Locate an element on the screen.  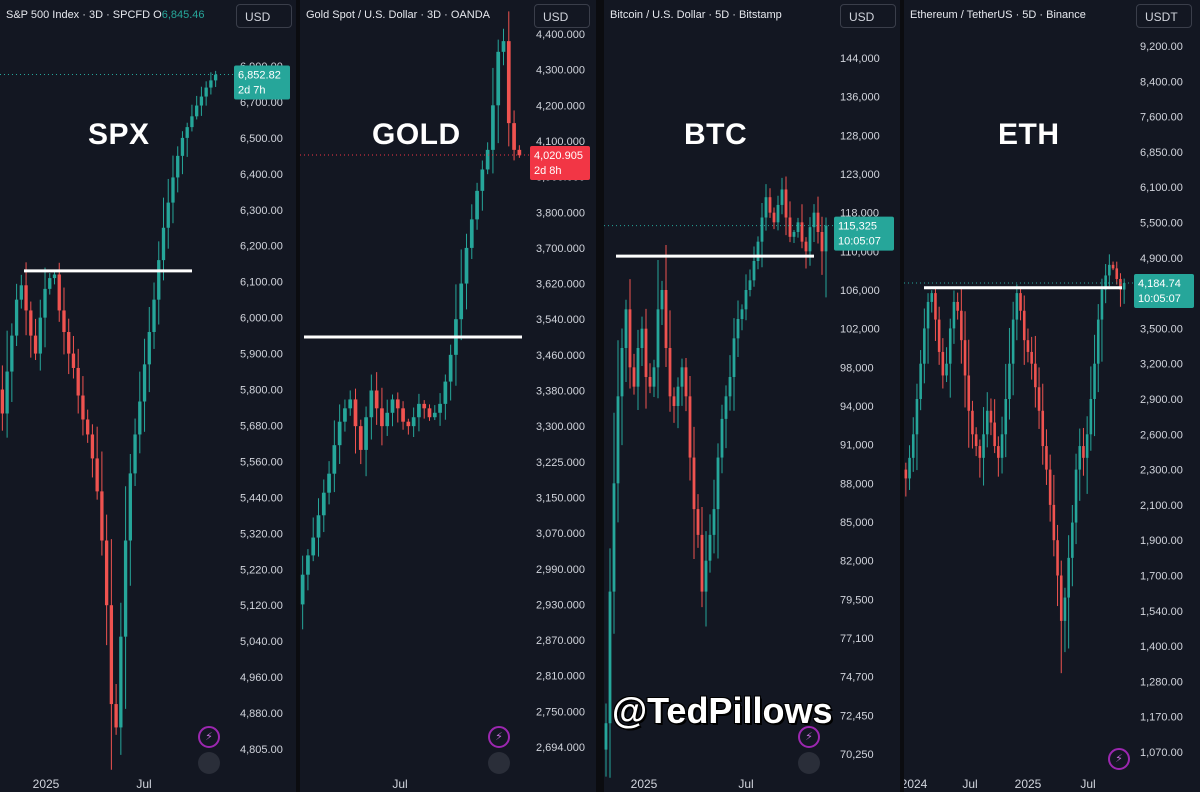
y-tick-label: 4,400.000 is located at coordinates (560, 35).